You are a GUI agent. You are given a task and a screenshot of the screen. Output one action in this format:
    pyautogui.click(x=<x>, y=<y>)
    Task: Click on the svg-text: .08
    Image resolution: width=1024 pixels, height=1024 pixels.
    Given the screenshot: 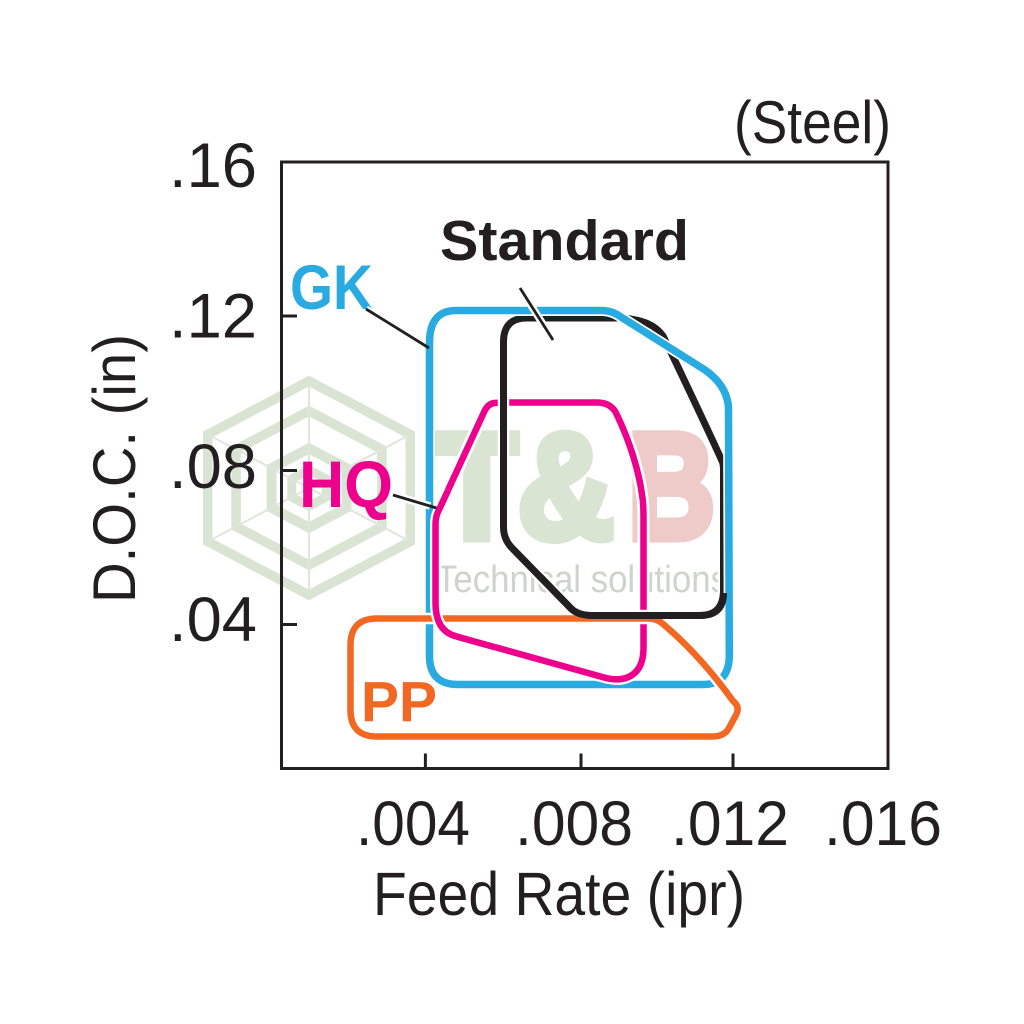 What is the action you would take?
    pyautogui.click(x=213, y=467)
    